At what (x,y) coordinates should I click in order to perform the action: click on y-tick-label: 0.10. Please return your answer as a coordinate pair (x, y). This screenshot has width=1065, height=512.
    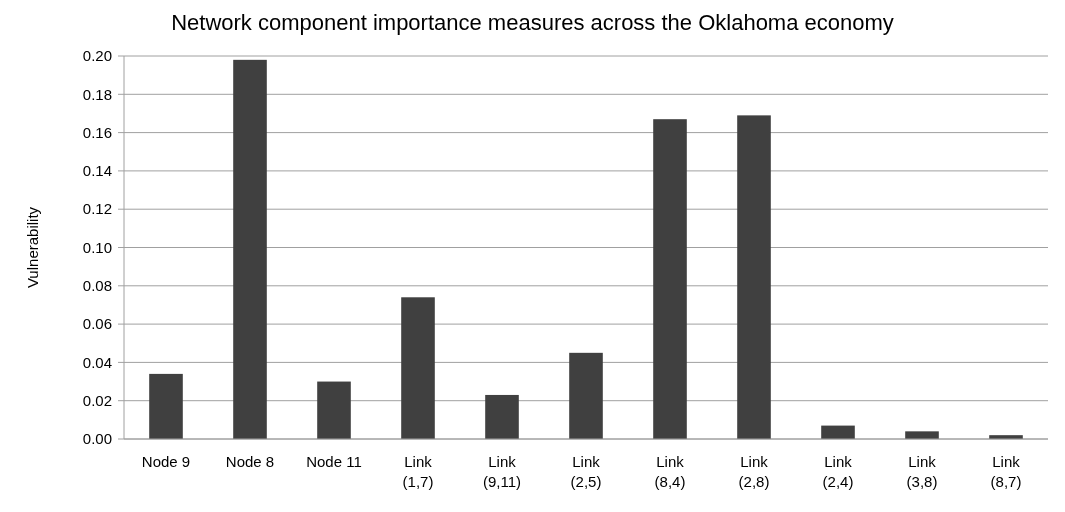
    Looking at the image, I should click on (97, 247).